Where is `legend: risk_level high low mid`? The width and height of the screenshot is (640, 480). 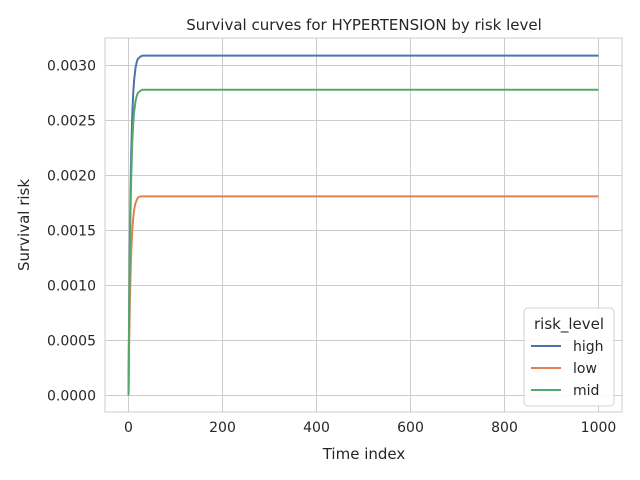 legend: risk_level high low mid is located at coordinates (569, 357).